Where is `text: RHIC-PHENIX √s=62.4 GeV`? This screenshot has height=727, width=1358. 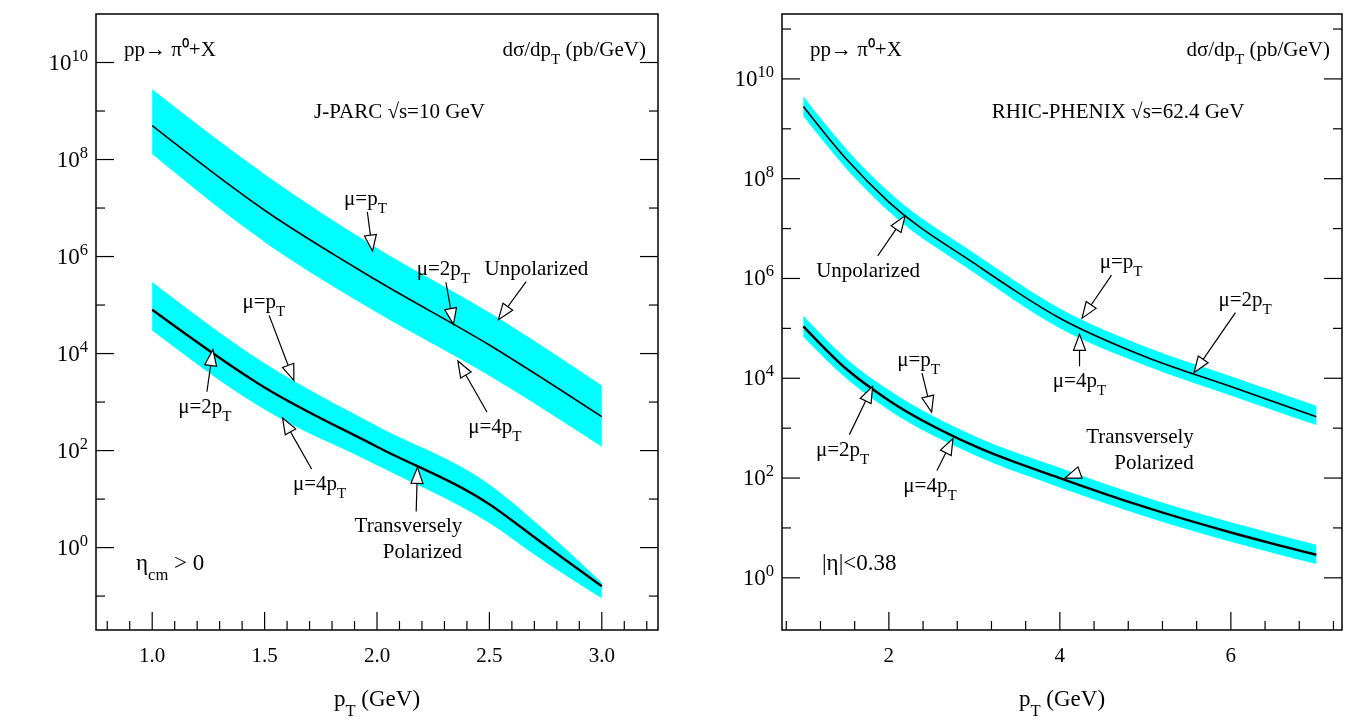 text: RHIC-PHENIX √s=62.4 GeV is located at coordinates (1118, 111).